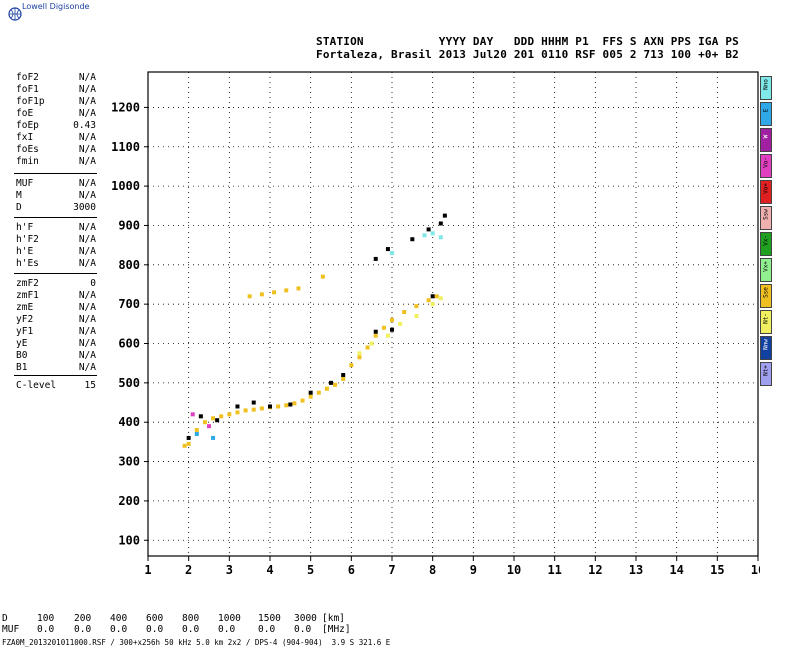 The width and height of the screenshot is (800, 650). What do you see at coordinates (336, 629) in the screenshot?
I see `footer-cell: [MHz]` at bounding box center [336, 629].